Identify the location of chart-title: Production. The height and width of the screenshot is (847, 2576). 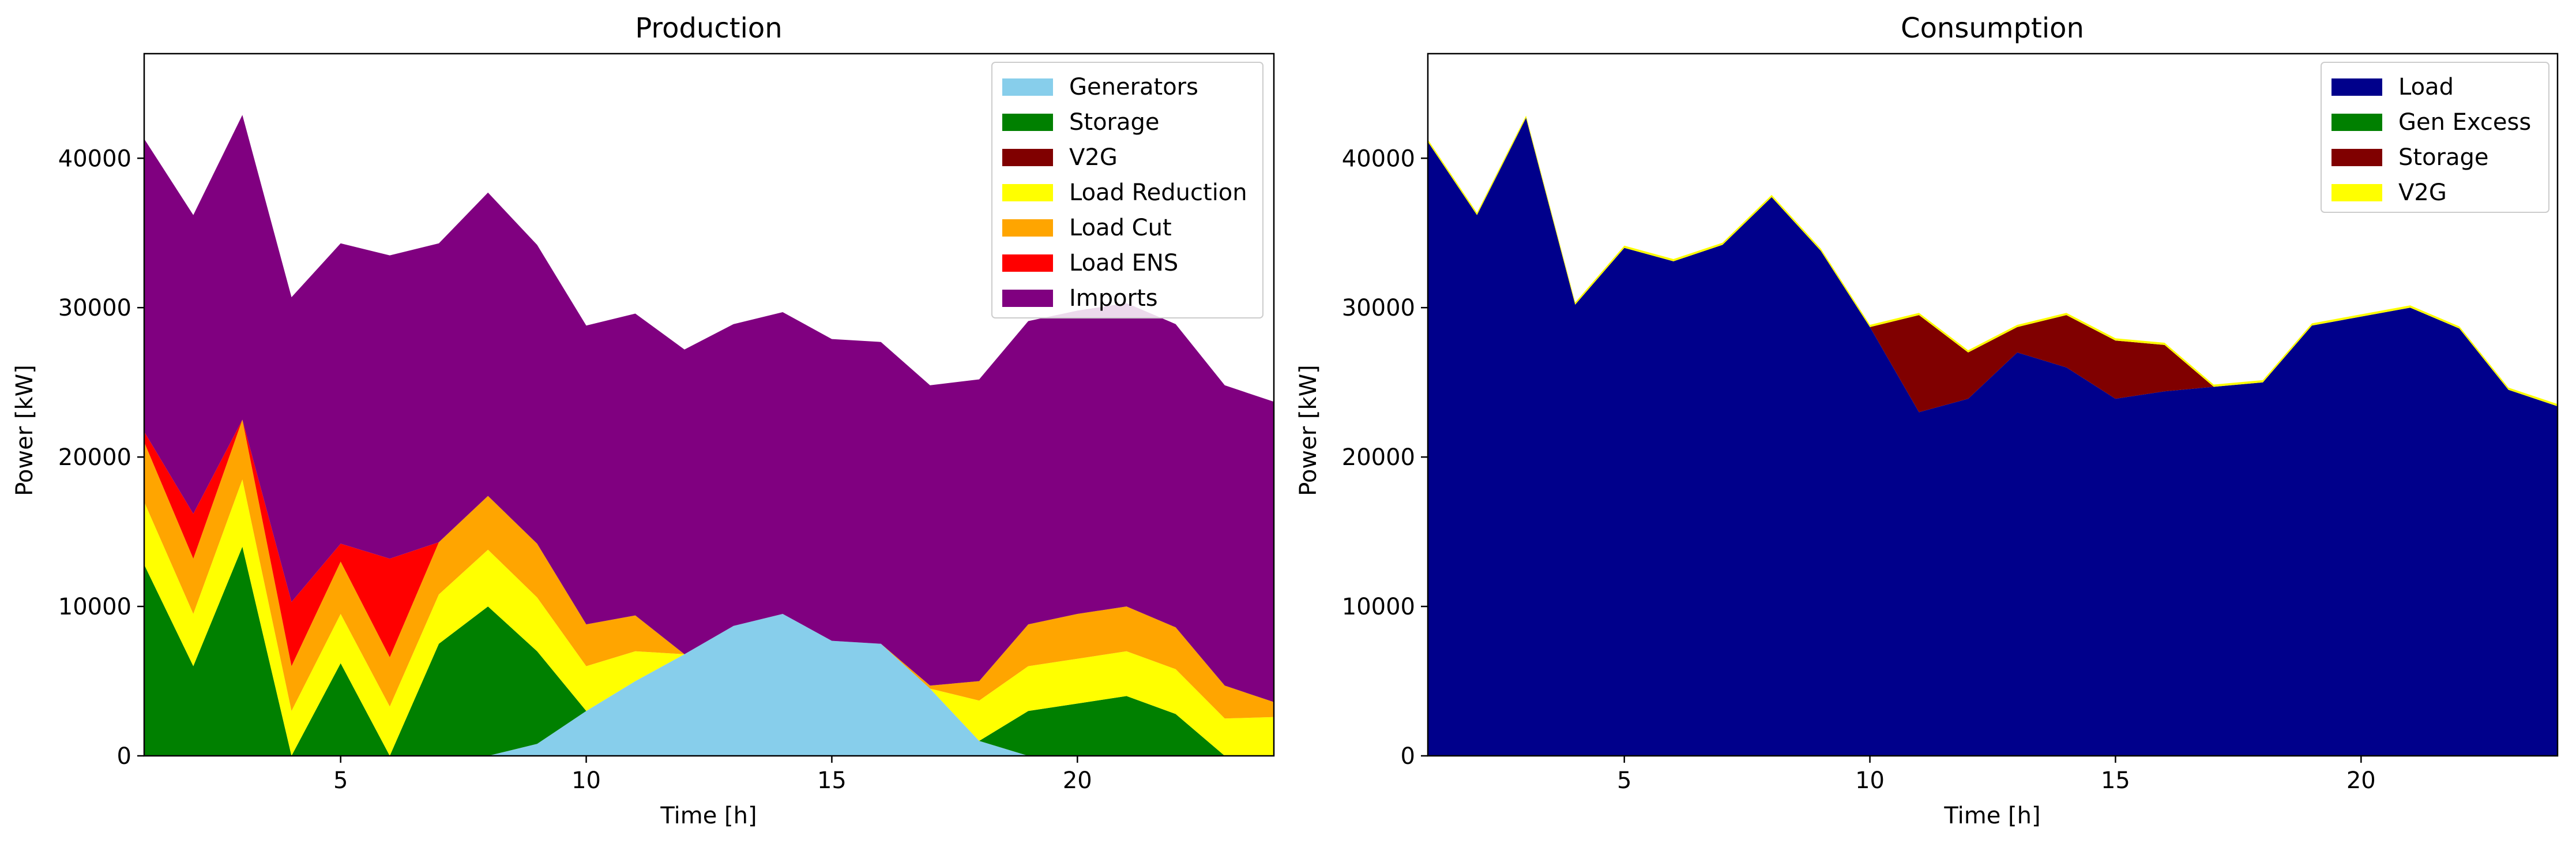
(708, 28).